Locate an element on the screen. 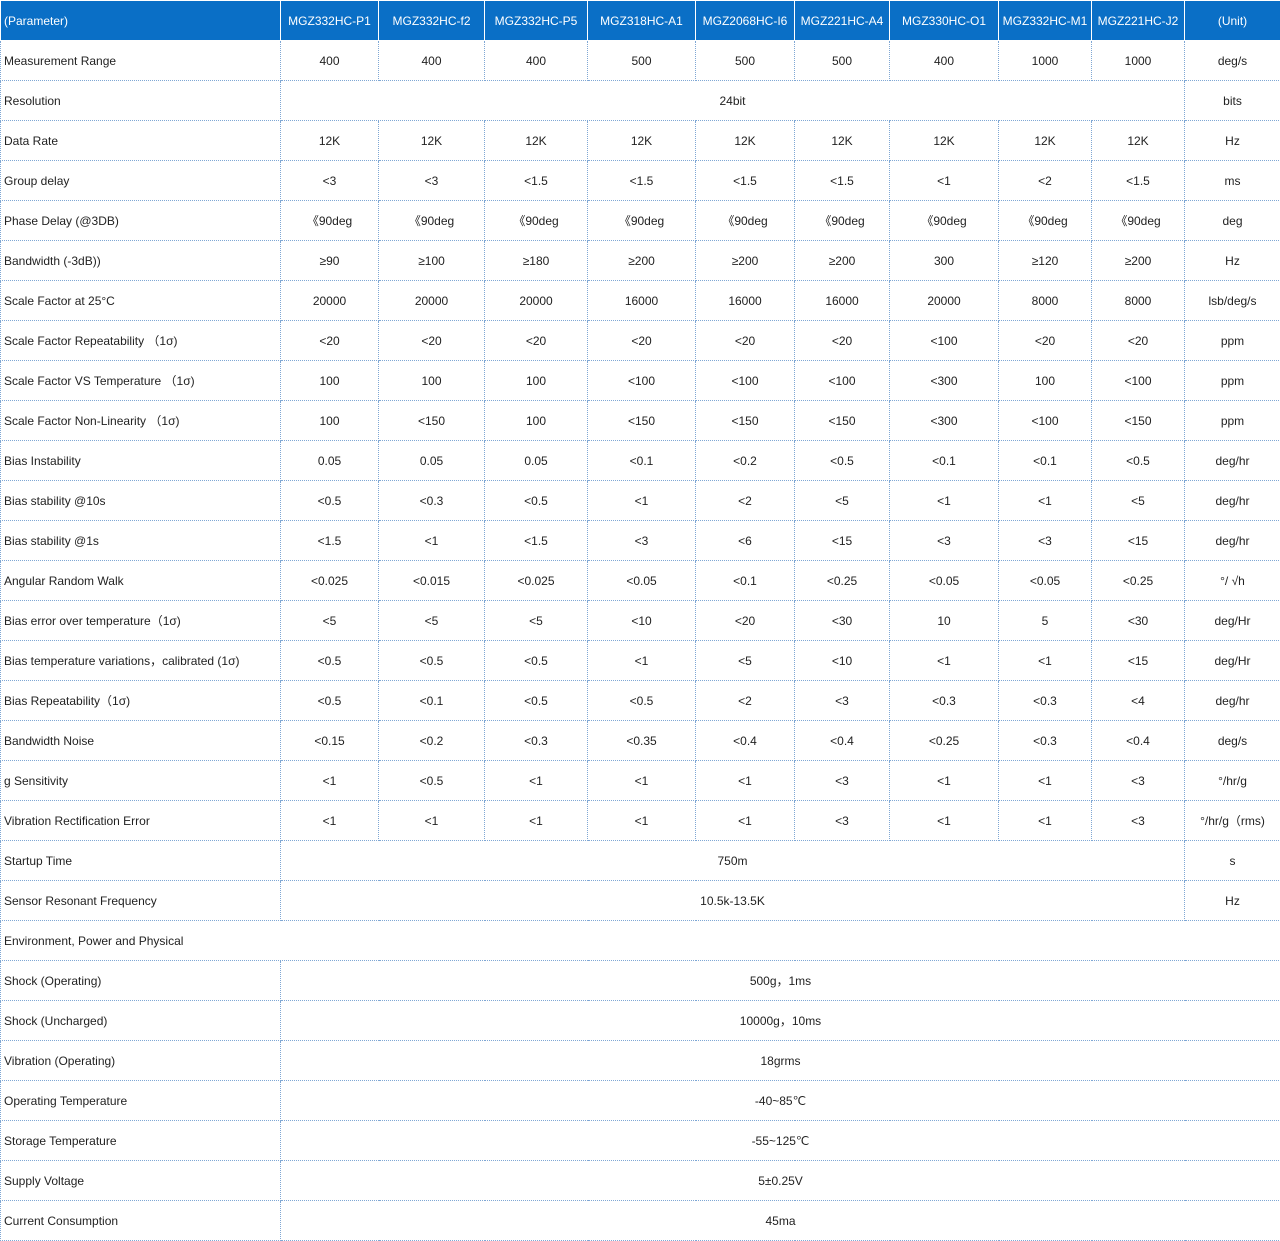 The image size is (1280, 1241). spec-value: 1000 is located at coordinates (1138, 60).